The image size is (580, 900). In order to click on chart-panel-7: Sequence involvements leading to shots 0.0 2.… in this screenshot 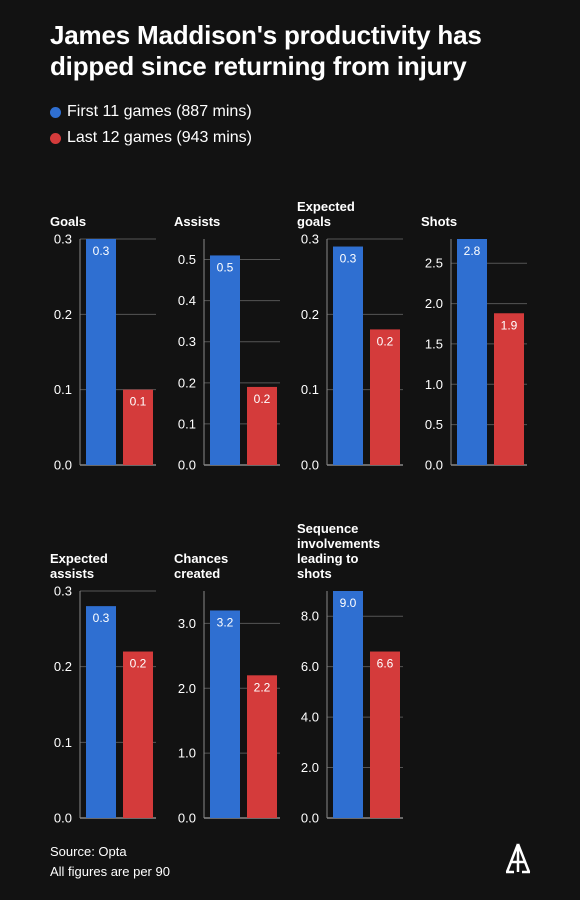, I will do `click(350, 673)`.